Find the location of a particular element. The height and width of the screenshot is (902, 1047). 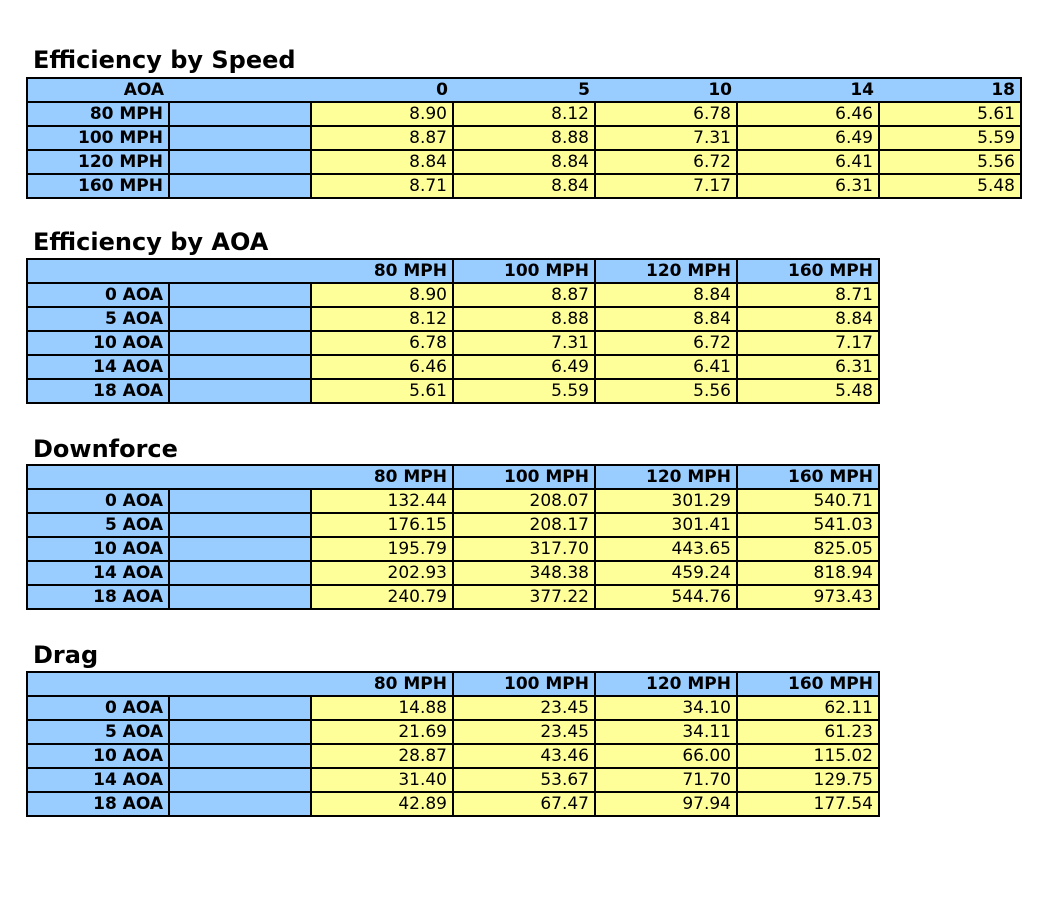

value-cell: 7.31 is located at coordinates (524, 343).